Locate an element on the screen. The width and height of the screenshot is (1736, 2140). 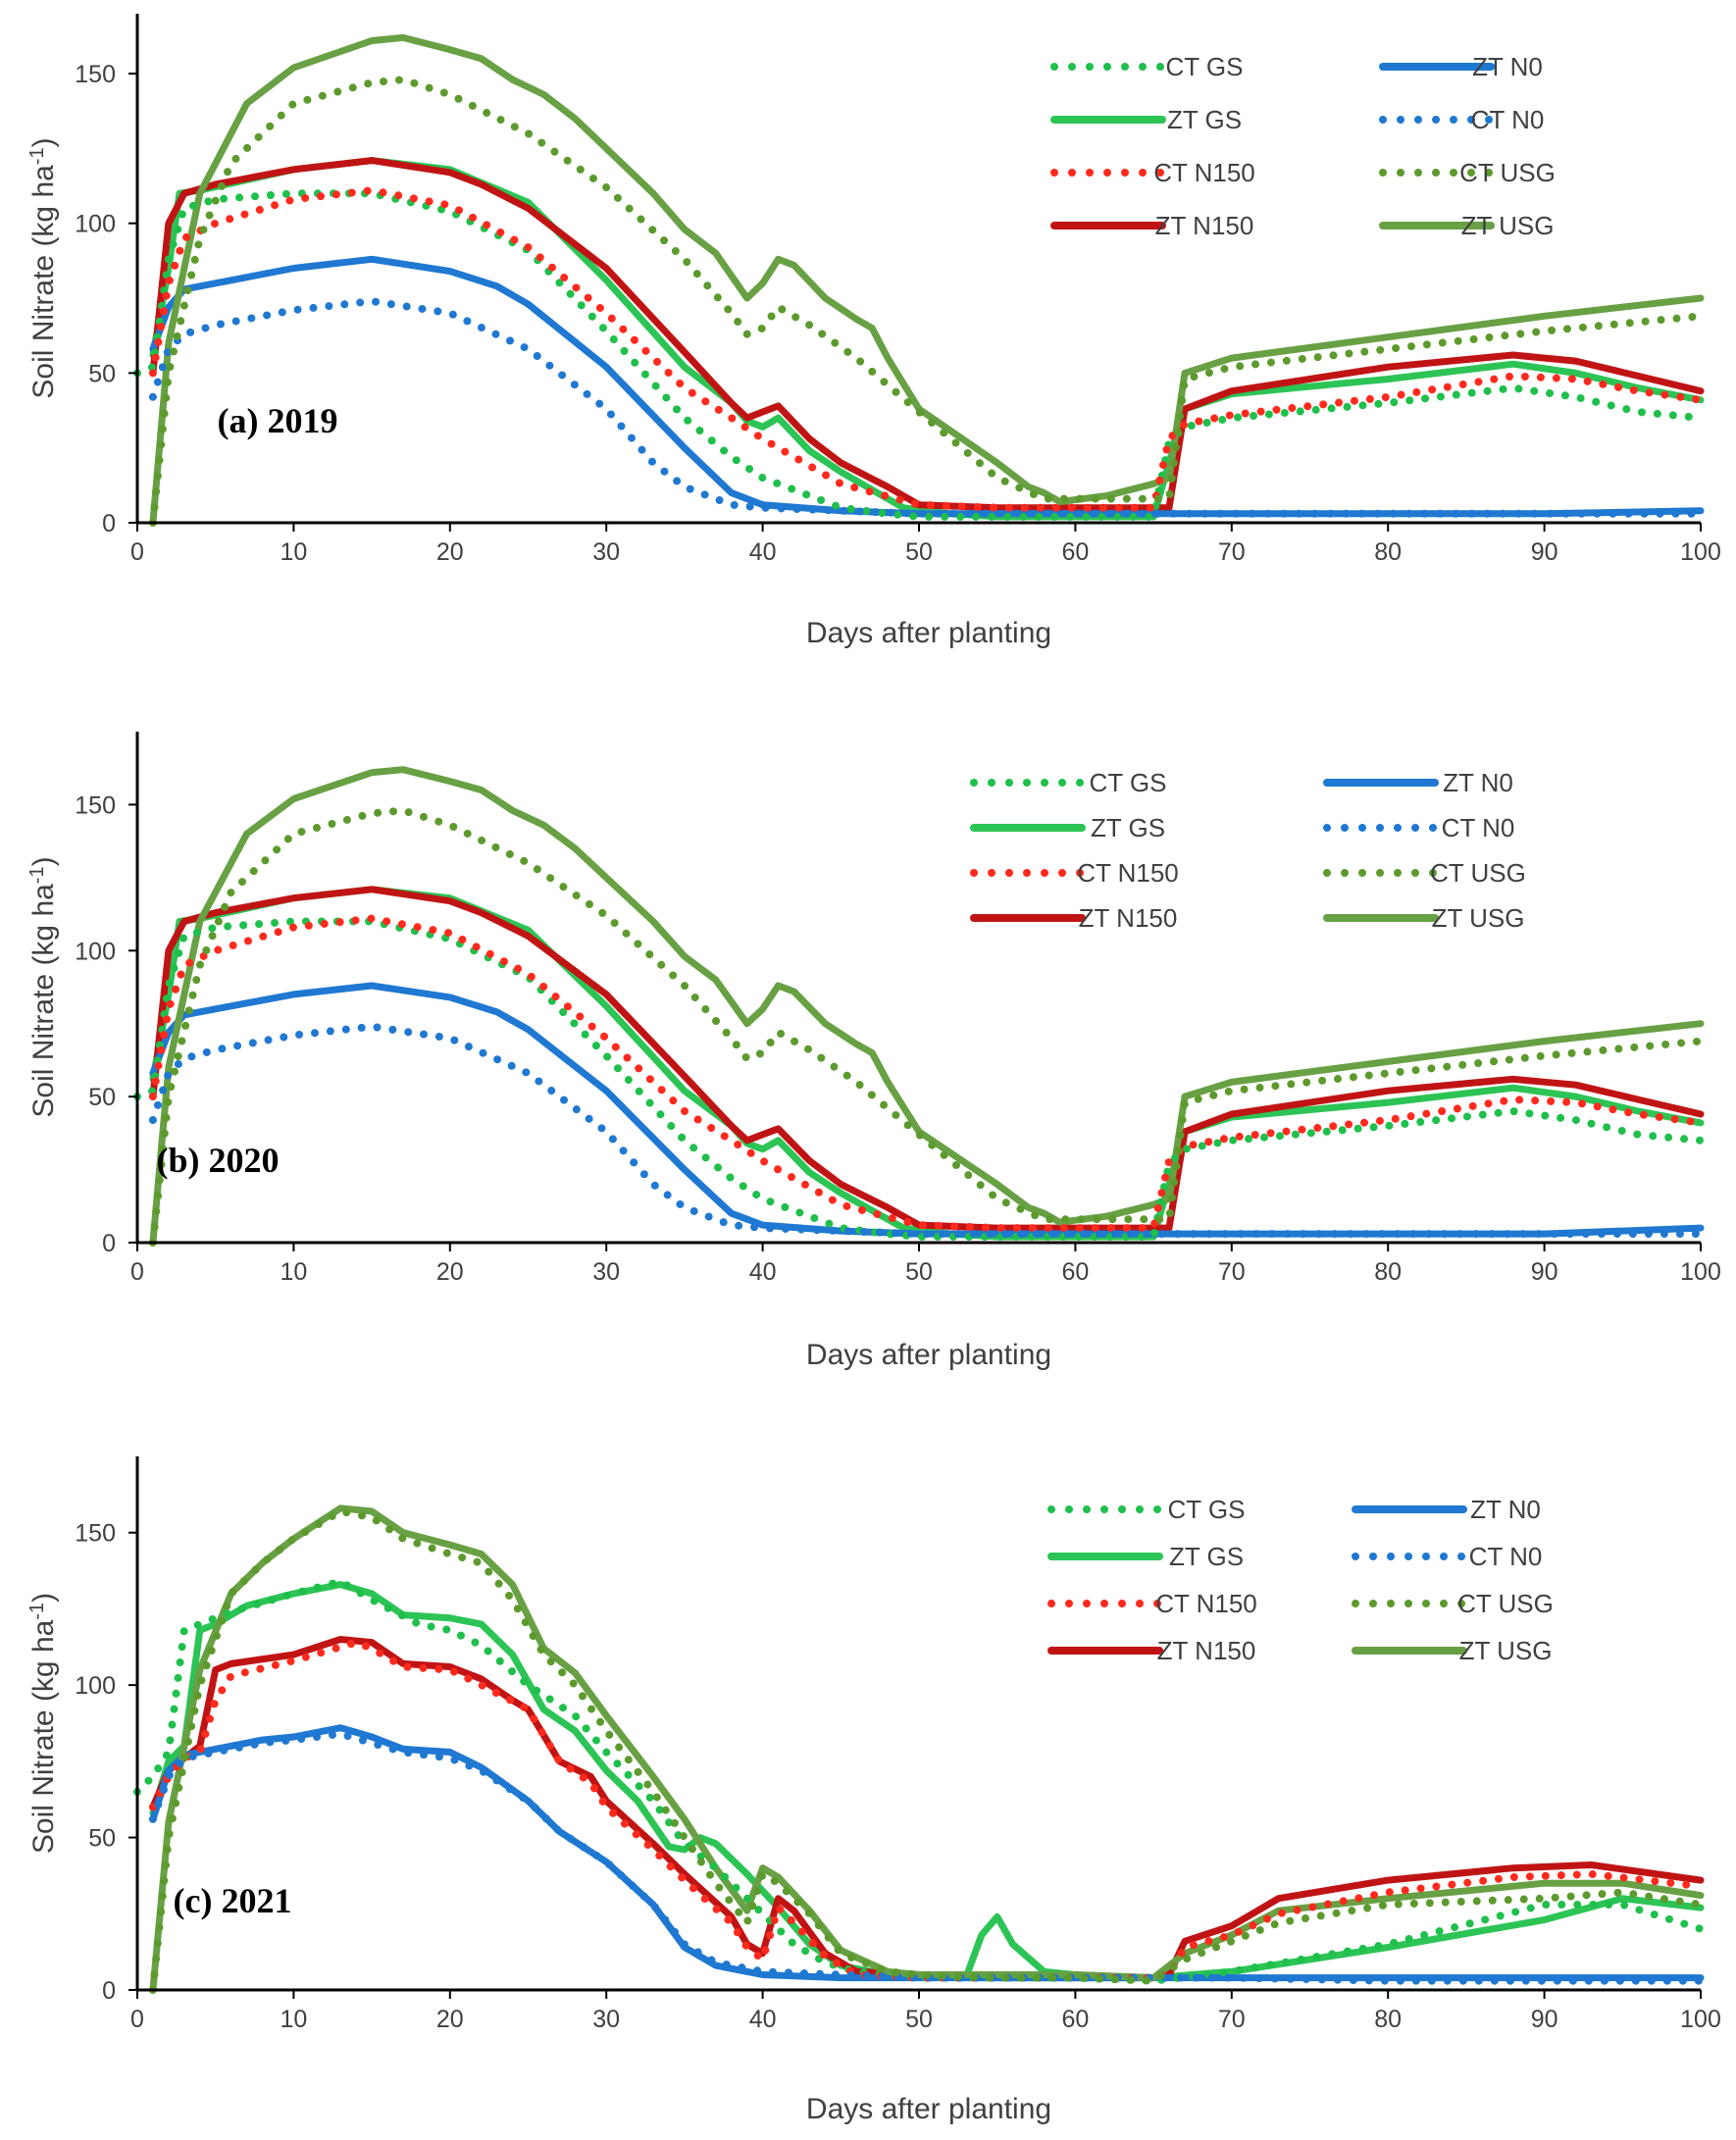
panel-label: (b) 2020 is located at coordinates (219, 1160).